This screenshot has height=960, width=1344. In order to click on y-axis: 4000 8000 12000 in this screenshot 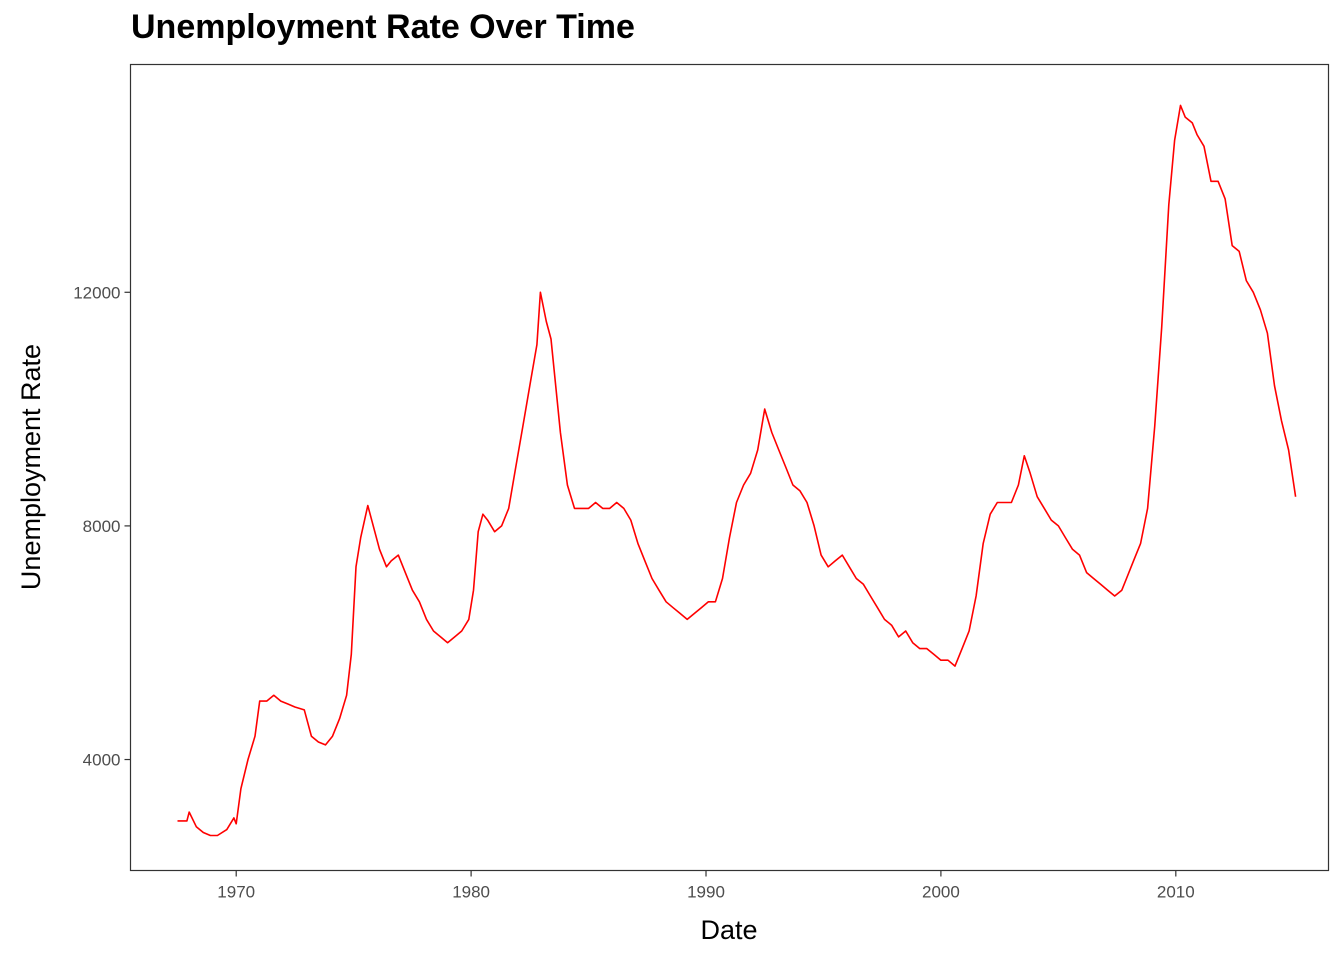, I will do `click(102, 526)`.